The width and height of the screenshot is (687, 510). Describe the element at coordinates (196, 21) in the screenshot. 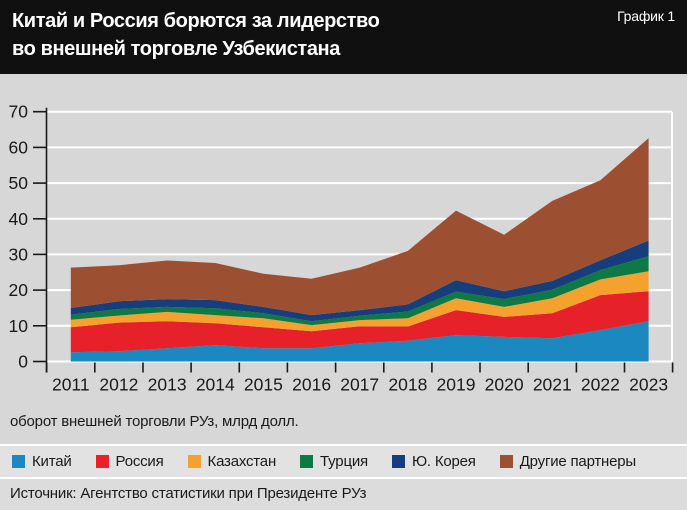

I see `chart-title-line1: Китай и Россия борются за лидерство` at that location.